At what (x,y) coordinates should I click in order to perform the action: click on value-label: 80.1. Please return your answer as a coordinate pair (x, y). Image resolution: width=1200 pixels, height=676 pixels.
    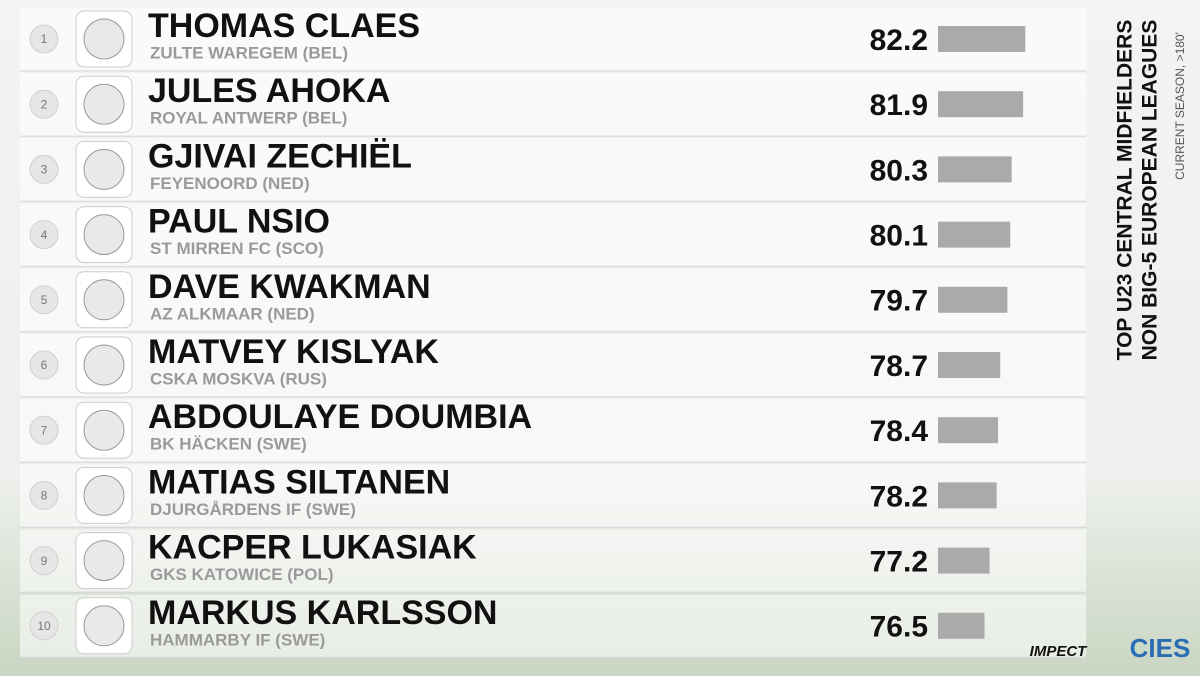
    Looking at the image, I should click on (899, 236).